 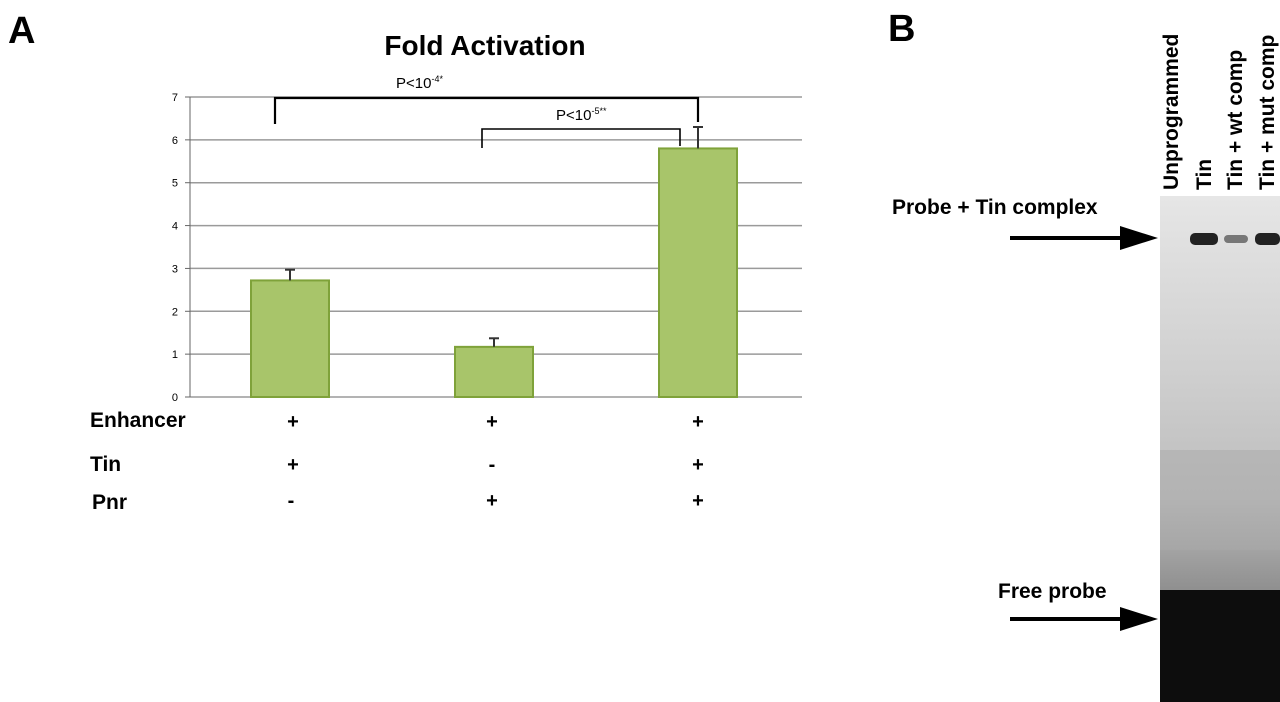 What do you see at coordinates (581, 115) in the screenshot?
I see `significance-label-2: P<10-5**` at bounding box center [581, 115].